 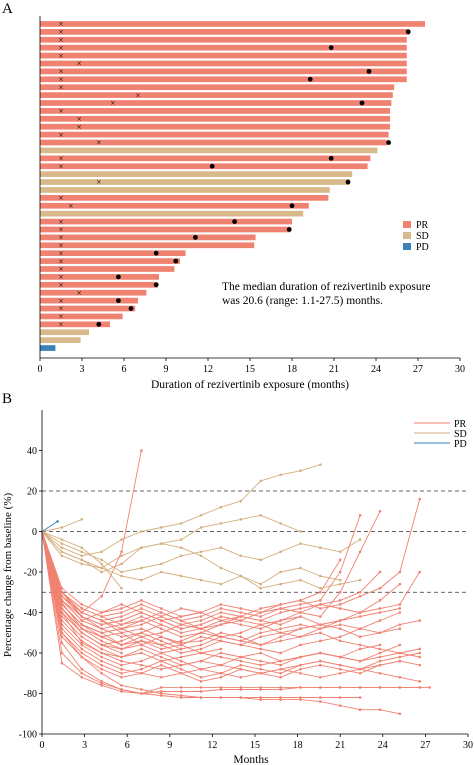 What do you see at coordinates (407, 235) in the screenshot?
I see `legend-swatch-sd` at bounding box center [407, 235].